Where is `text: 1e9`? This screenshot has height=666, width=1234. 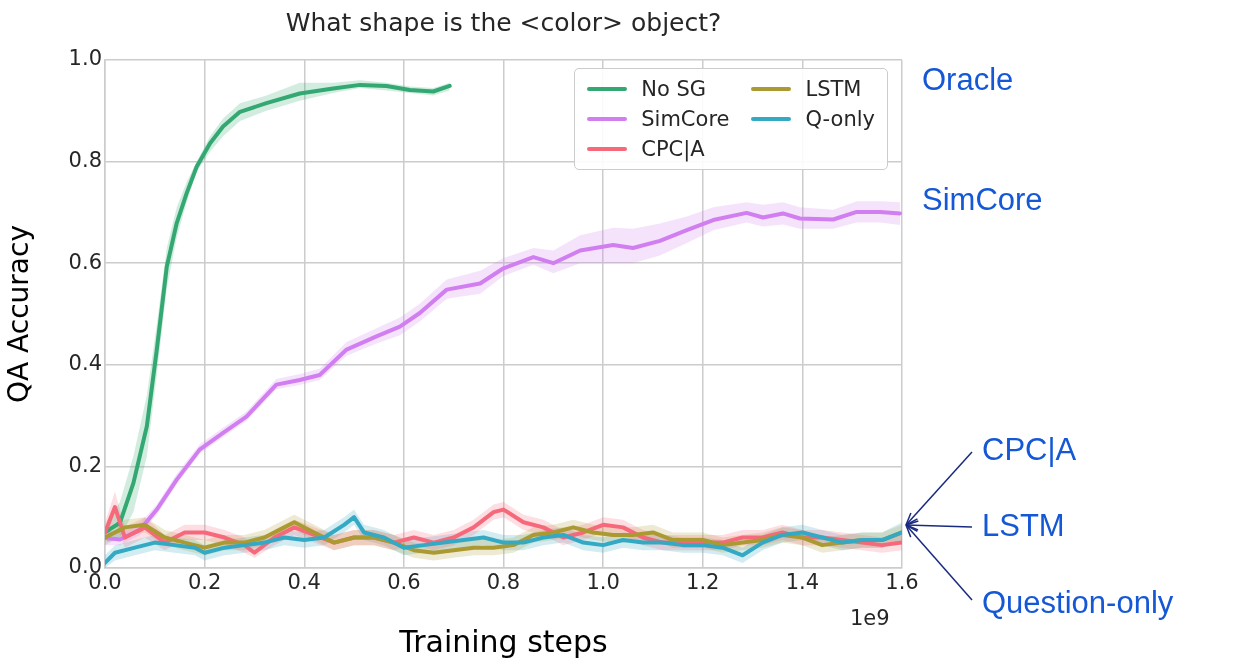 text: 1e9 is located at coordinates (870, 618).